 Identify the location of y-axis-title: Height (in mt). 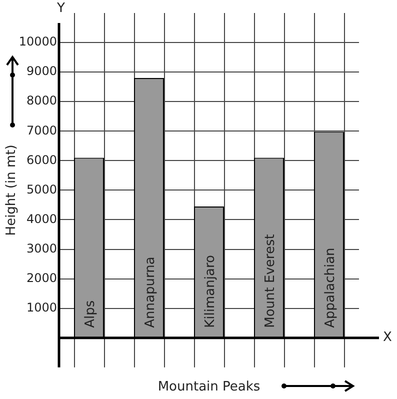
(12, 190).